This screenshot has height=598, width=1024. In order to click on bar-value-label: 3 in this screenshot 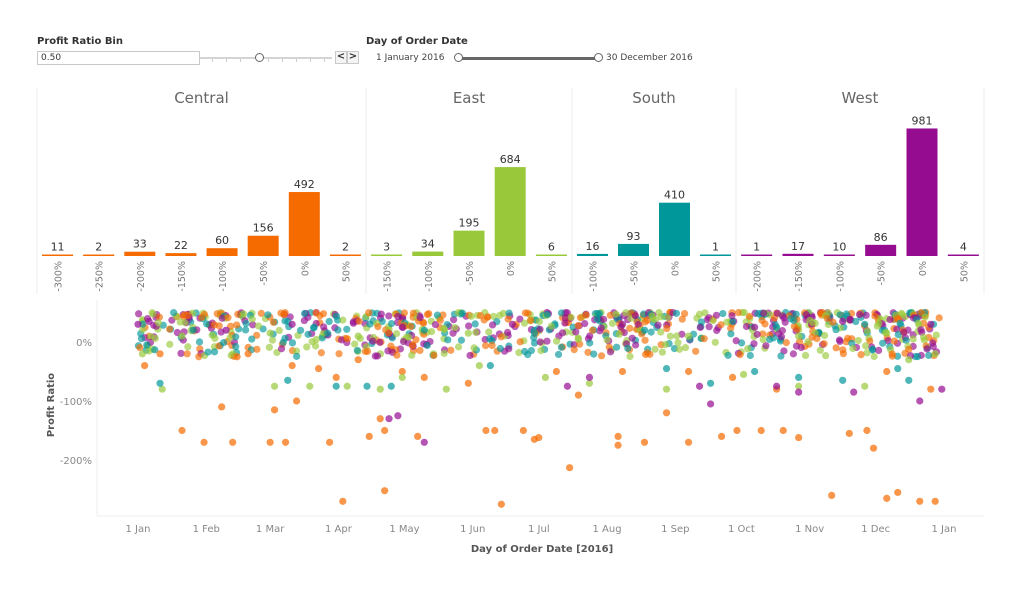, I will do `click(386, 247)`.